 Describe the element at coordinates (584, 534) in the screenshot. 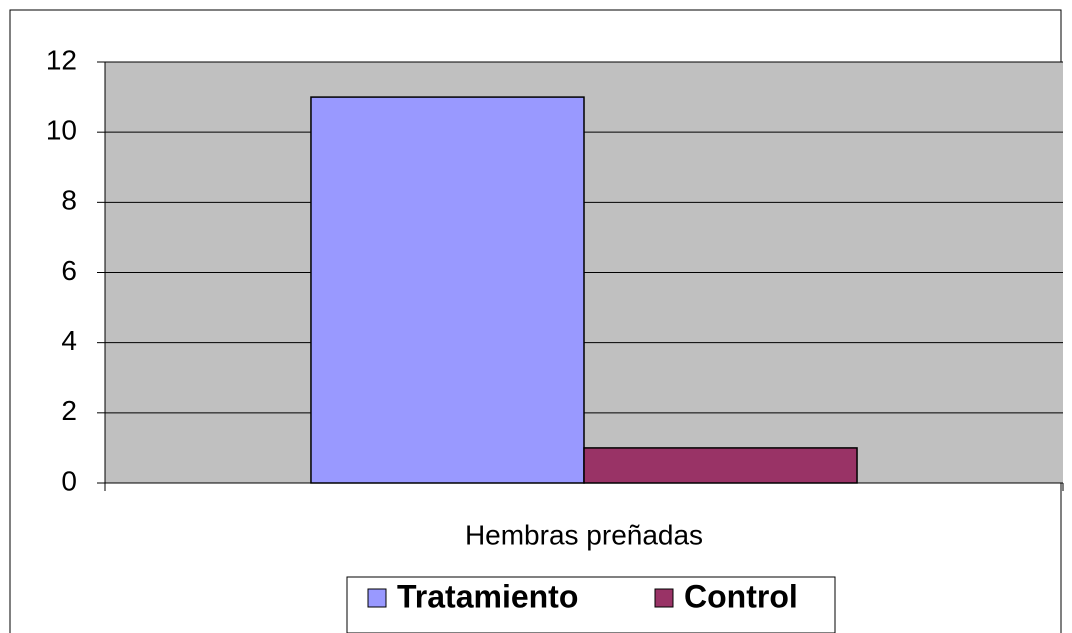

I see `x-tick-label: Hembras preñadas` at that location.